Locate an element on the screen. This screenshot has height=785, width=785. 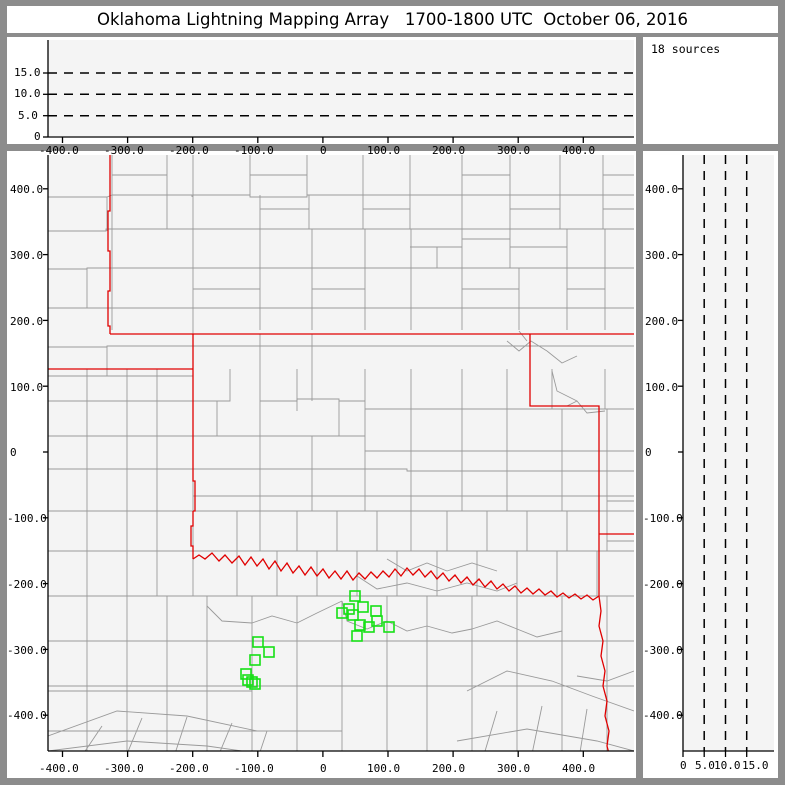
right-xtick-10: 10.0 is located at coordinates (727, 765).